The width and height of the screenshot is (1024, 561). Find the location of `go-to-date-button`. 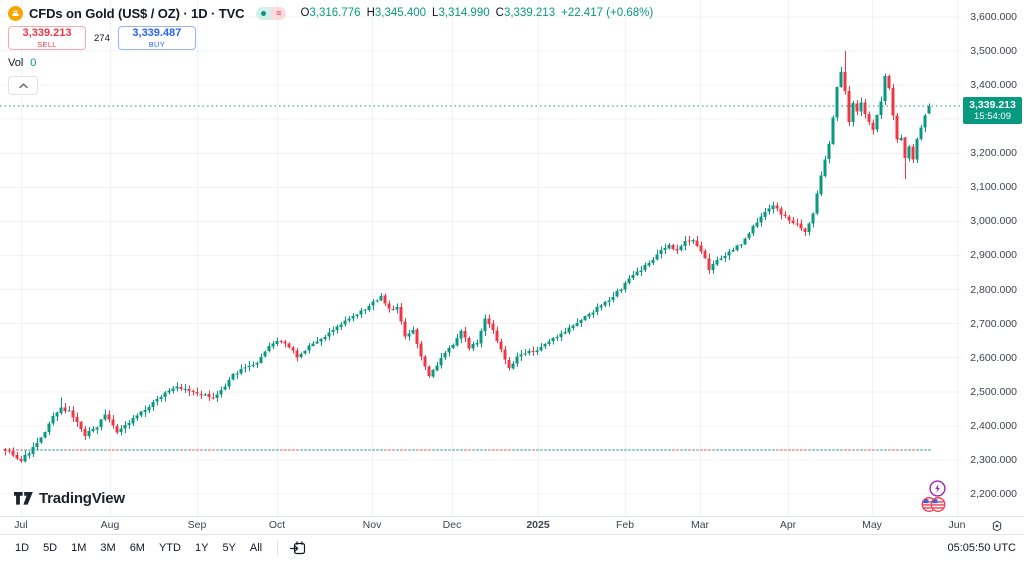

go-to-date-button is located at coordinates (298, 548).